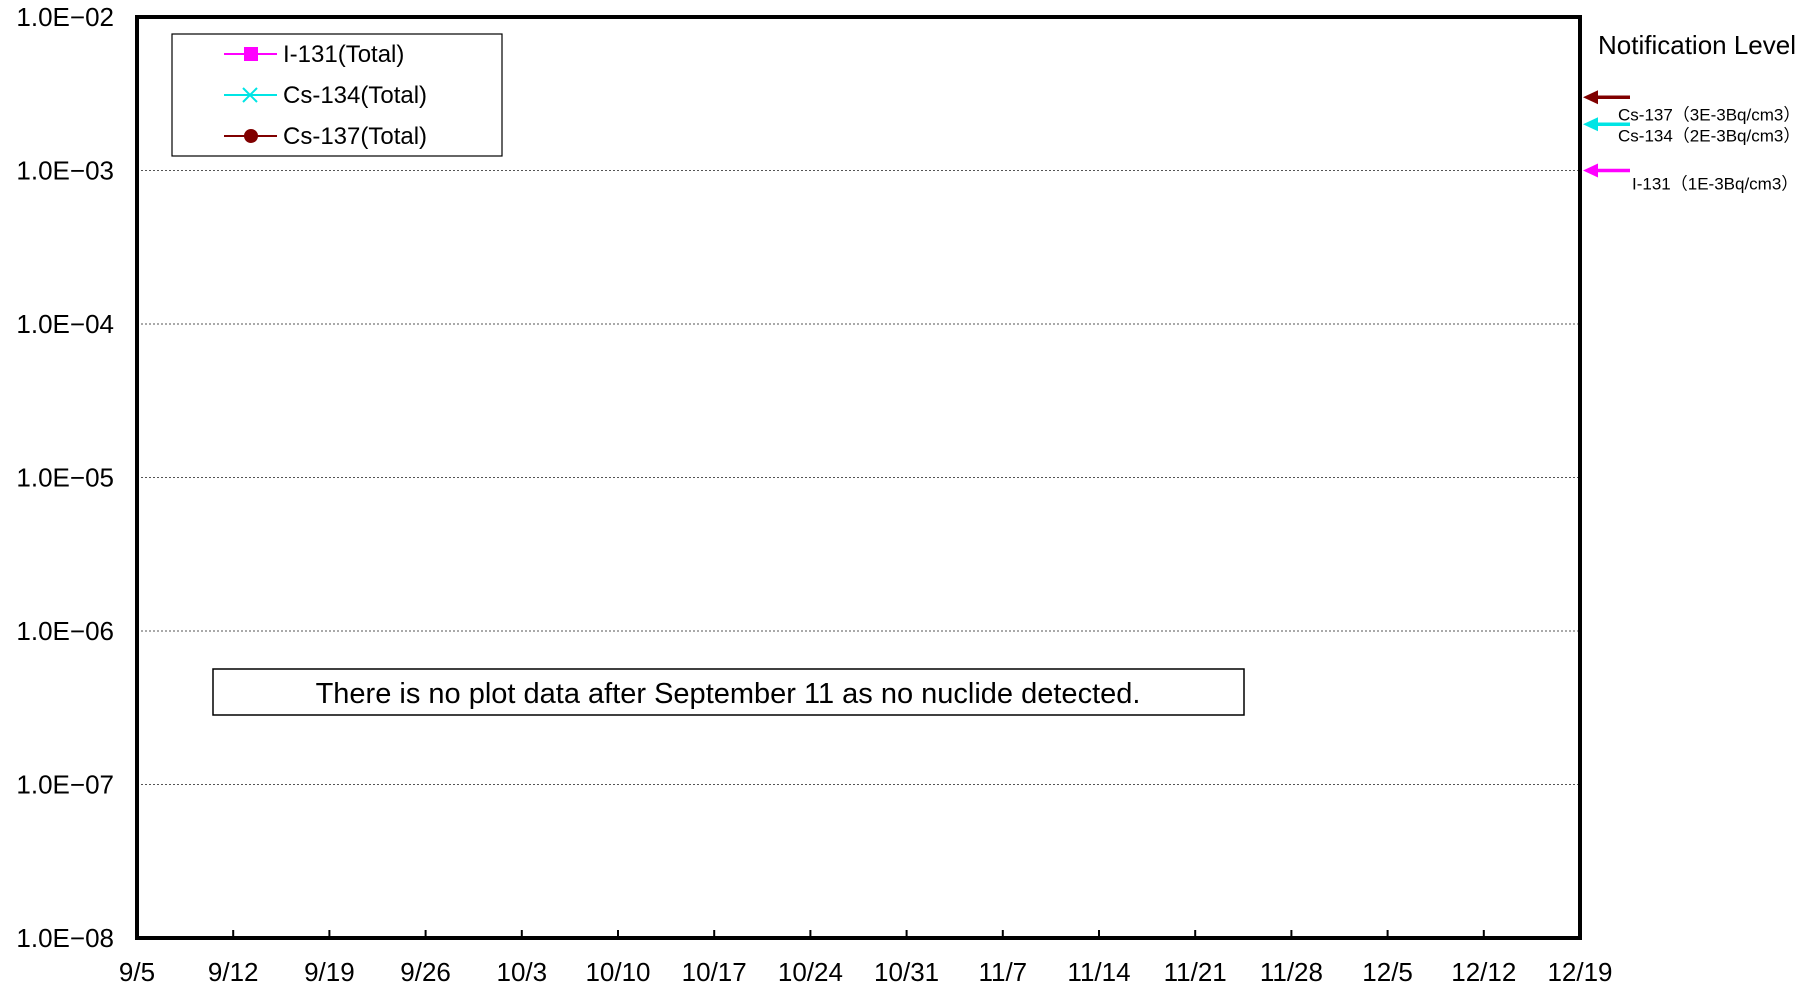  Describe the element at coordinates (1195, 972) in the screenshot. I see `x-tick-label: 11/21` at that location.